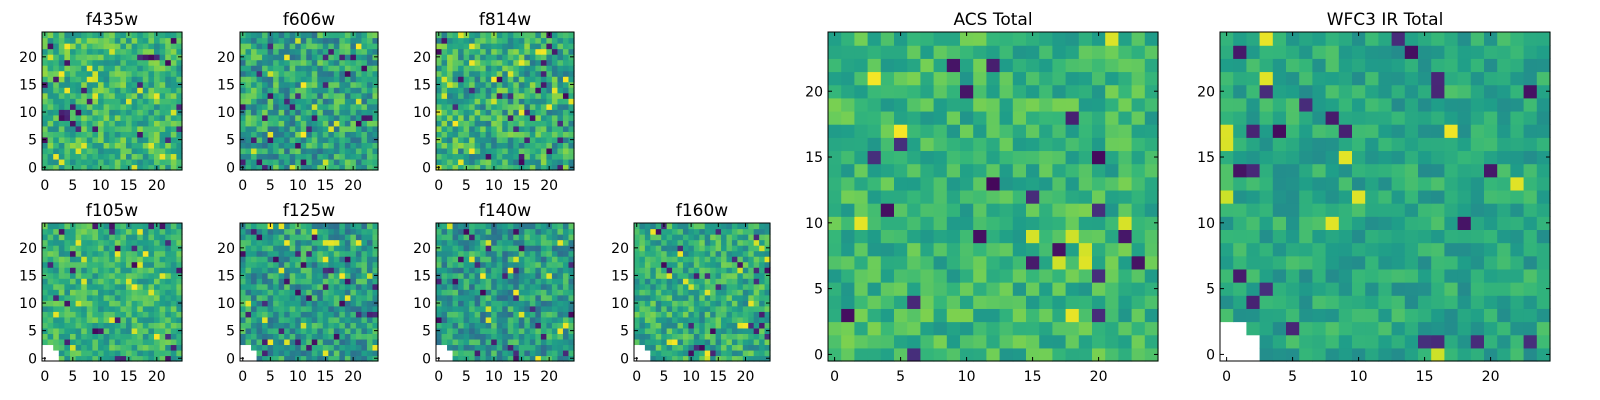 The width and height of the screenshot is (1600, 400). Describe the element at coordinates (226, 249) in the screenshot. I see `y-tick-label: 20` at that location.